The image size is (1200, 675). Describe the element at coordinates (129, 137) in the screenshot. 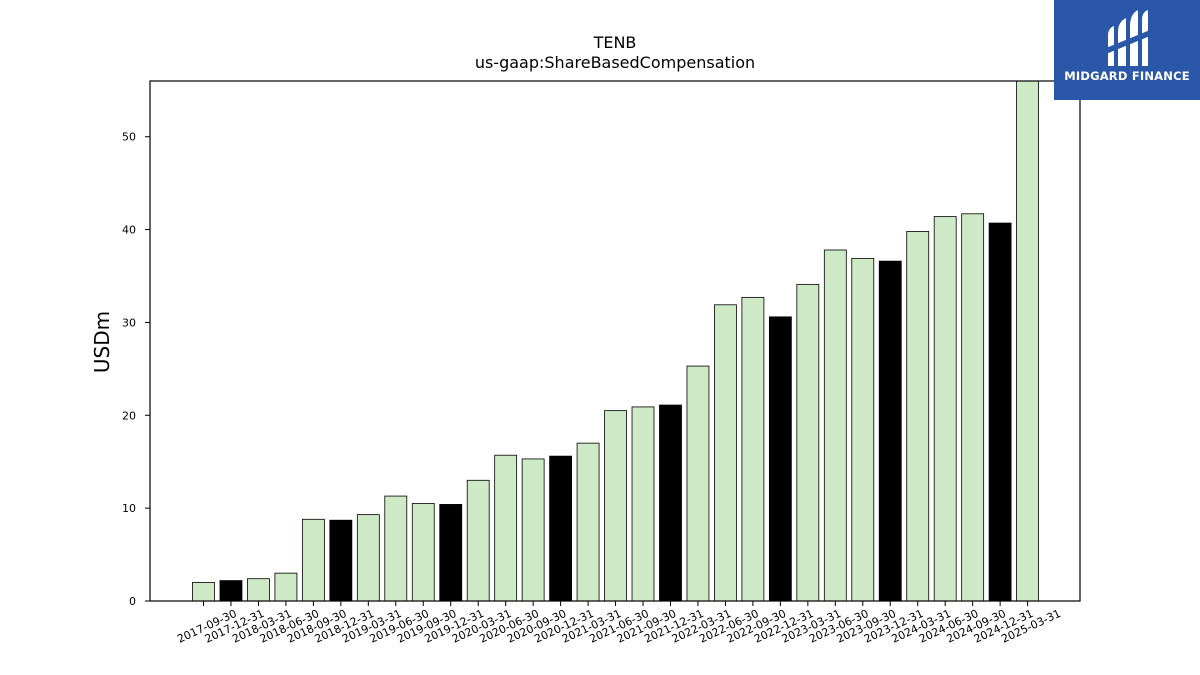

I see `y-tick-label: 50` at that location.